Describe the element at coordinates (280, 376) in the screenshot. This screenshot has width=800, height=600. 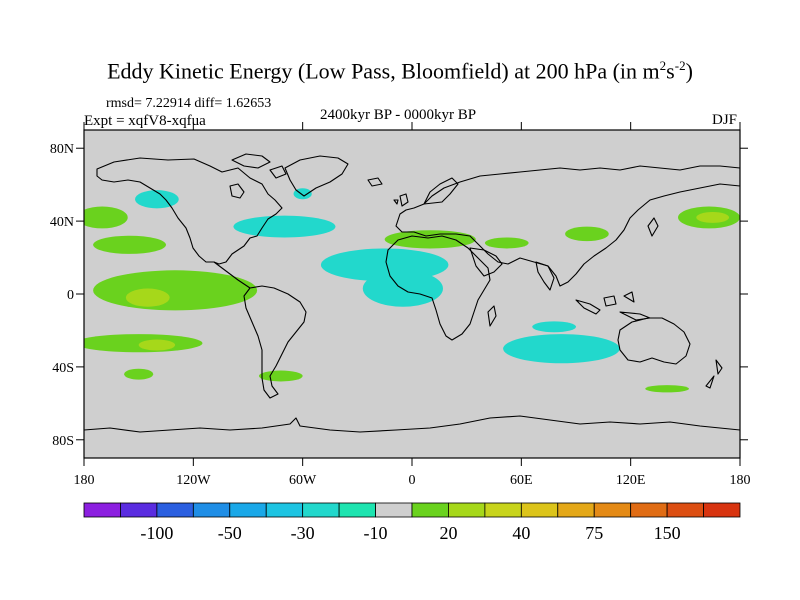
I see `anomaly-region-drake-passage-positive` at that location.